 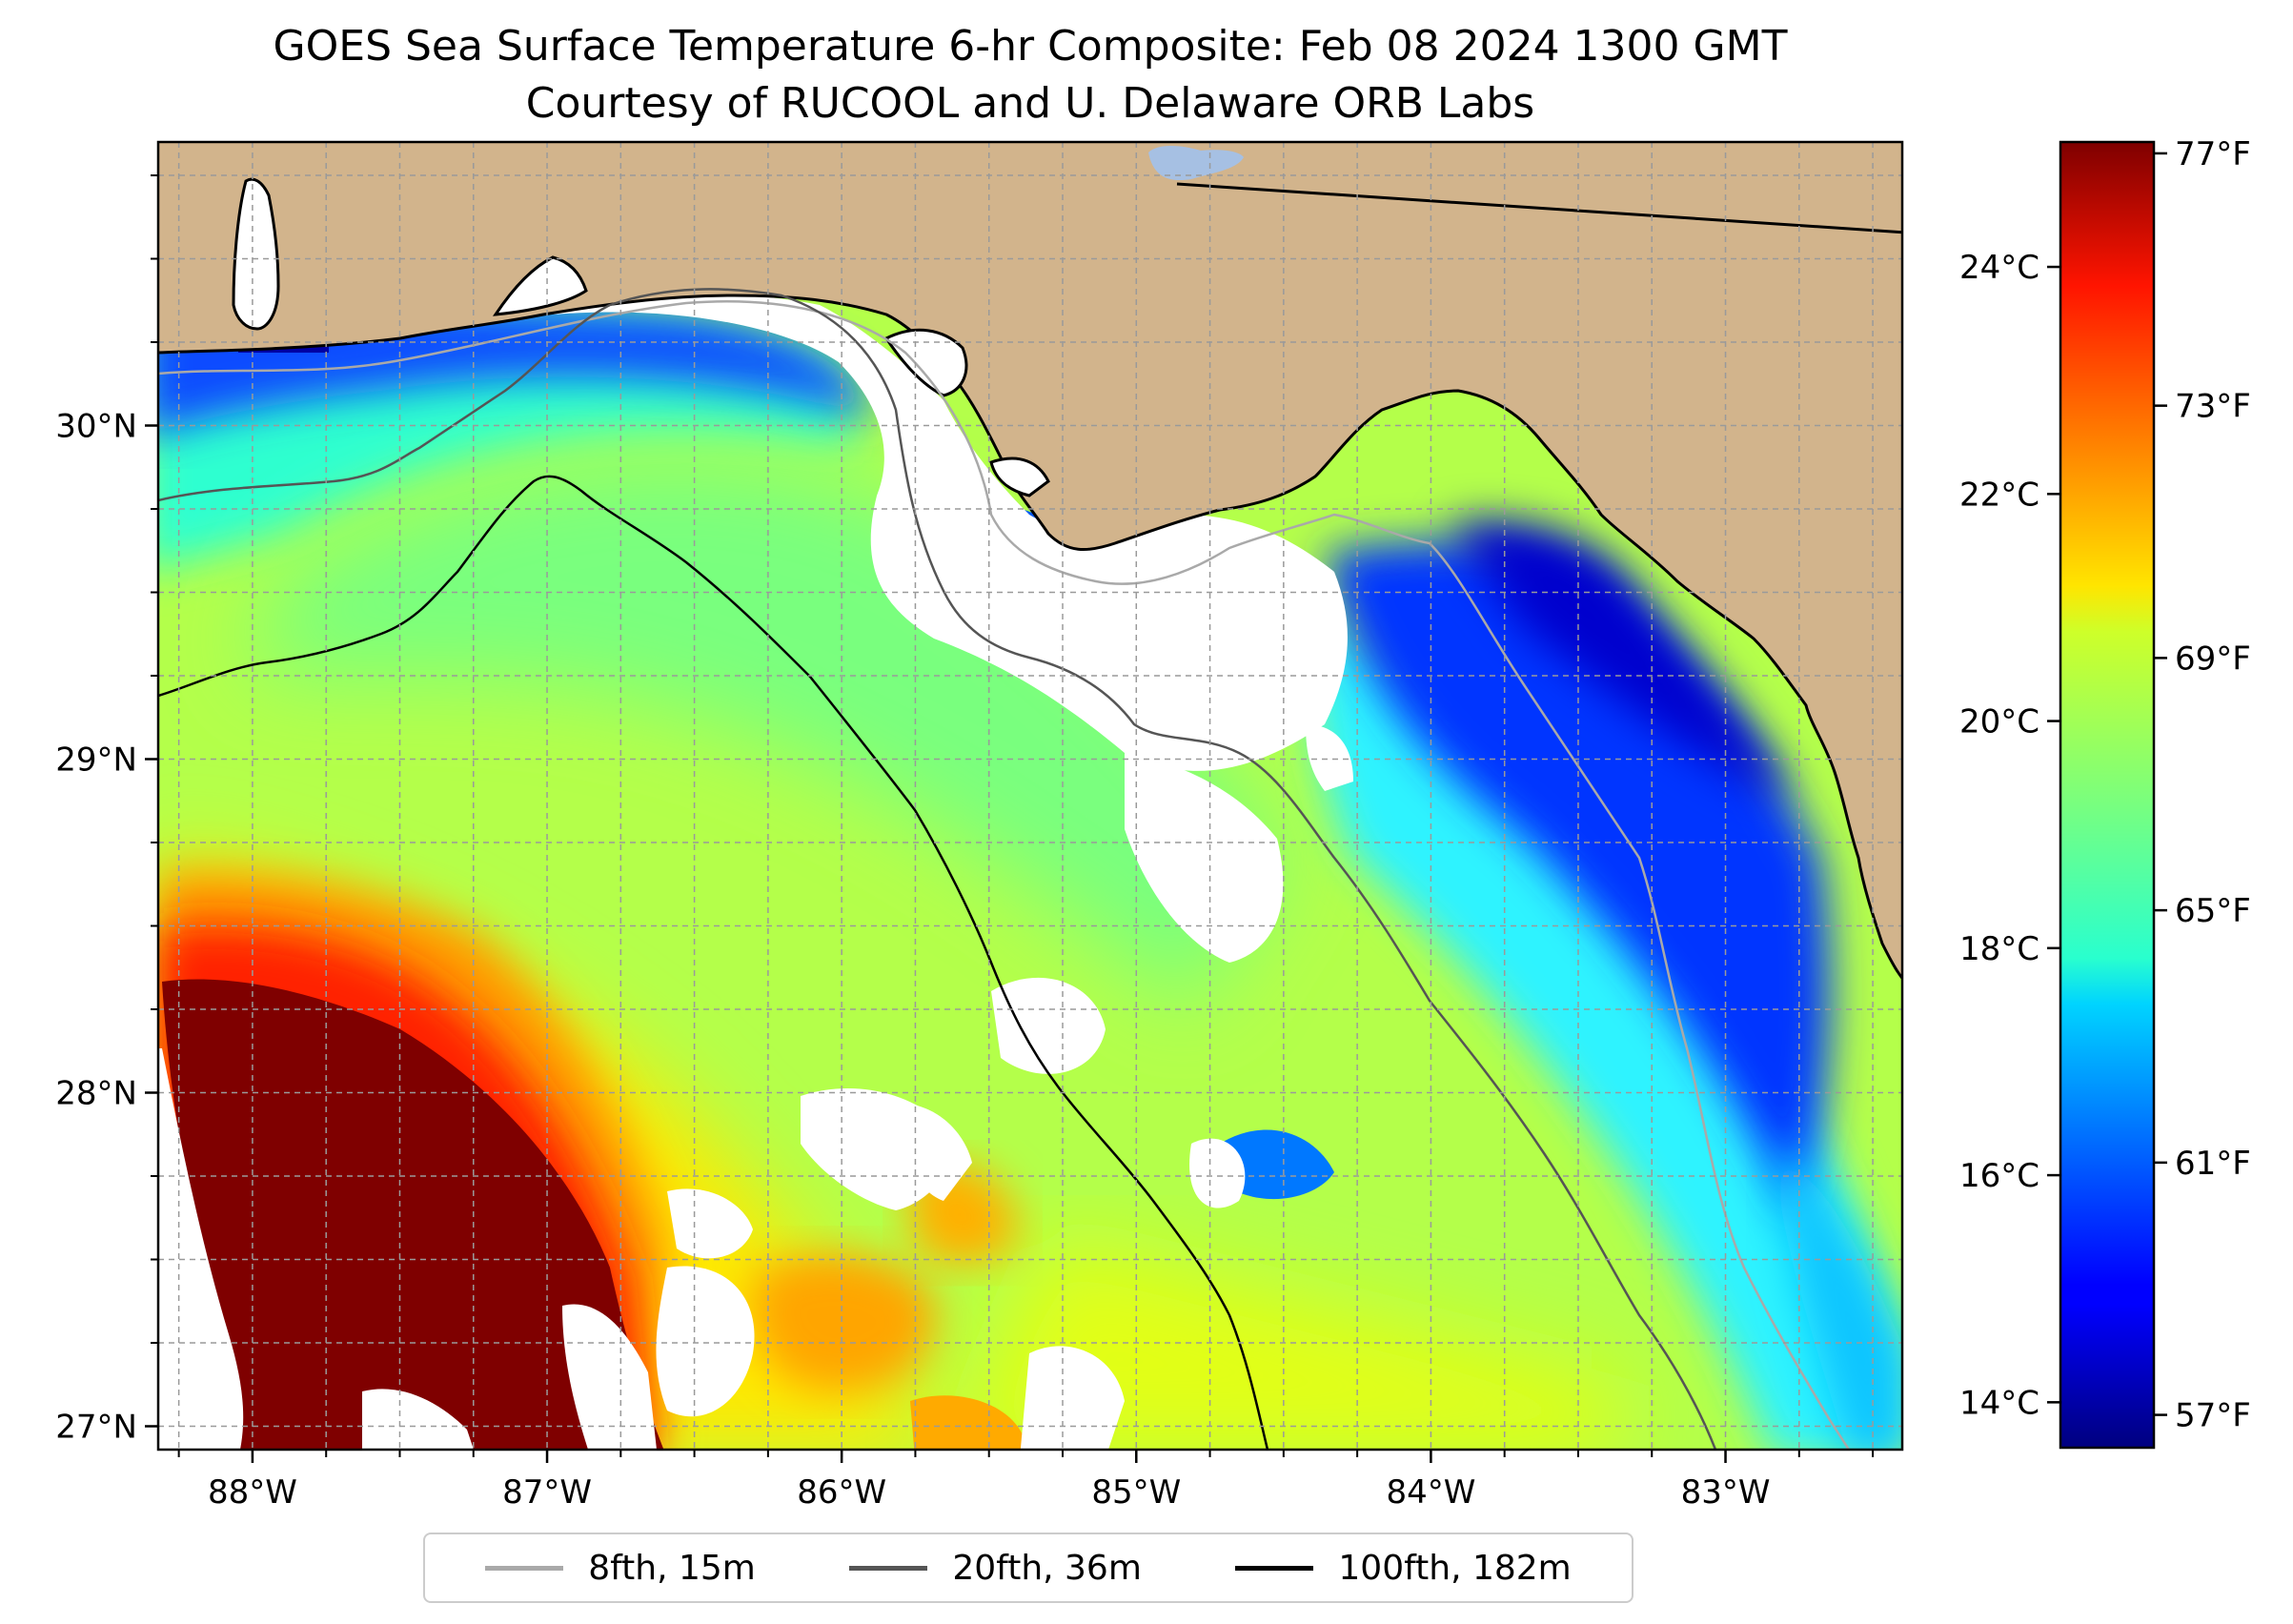 I want to click on colorbar-fahrenheit-label: 57°F, so click(x=2213, y=1416).